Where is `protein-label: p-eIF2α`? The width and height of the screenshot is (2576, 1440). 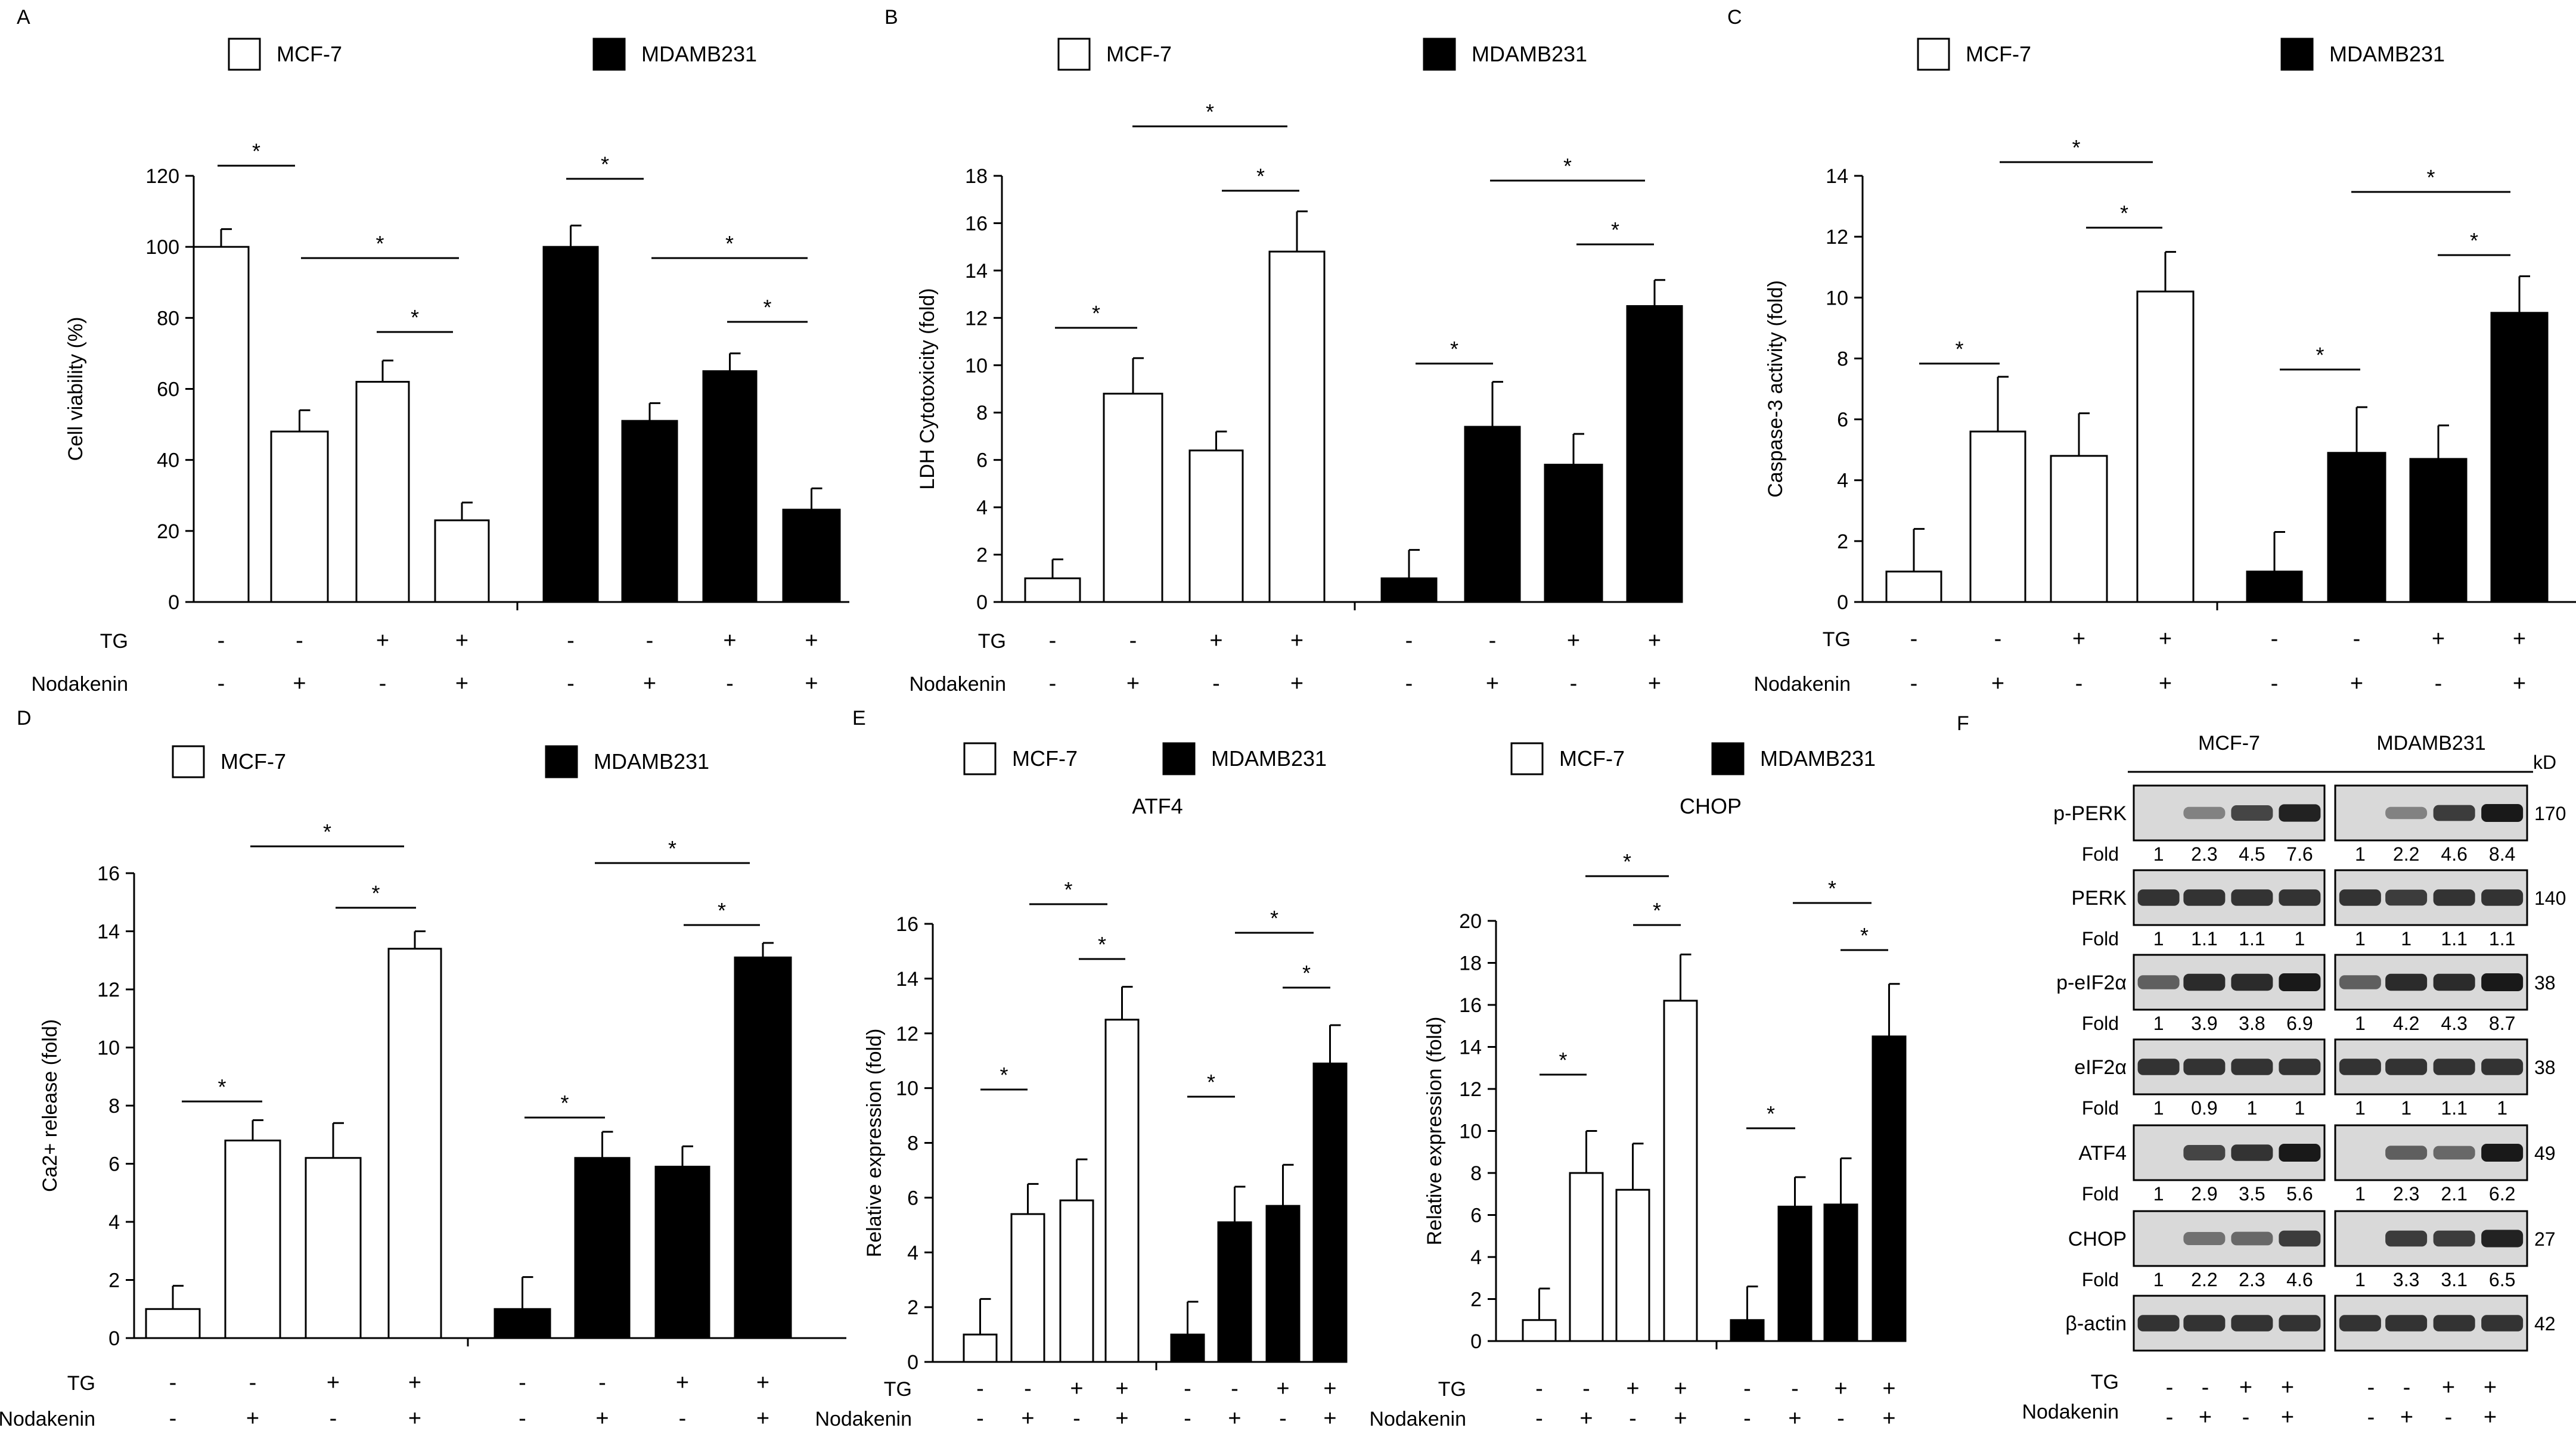
protein-label: p-eIF2α is located at coordinates (2092, 983).